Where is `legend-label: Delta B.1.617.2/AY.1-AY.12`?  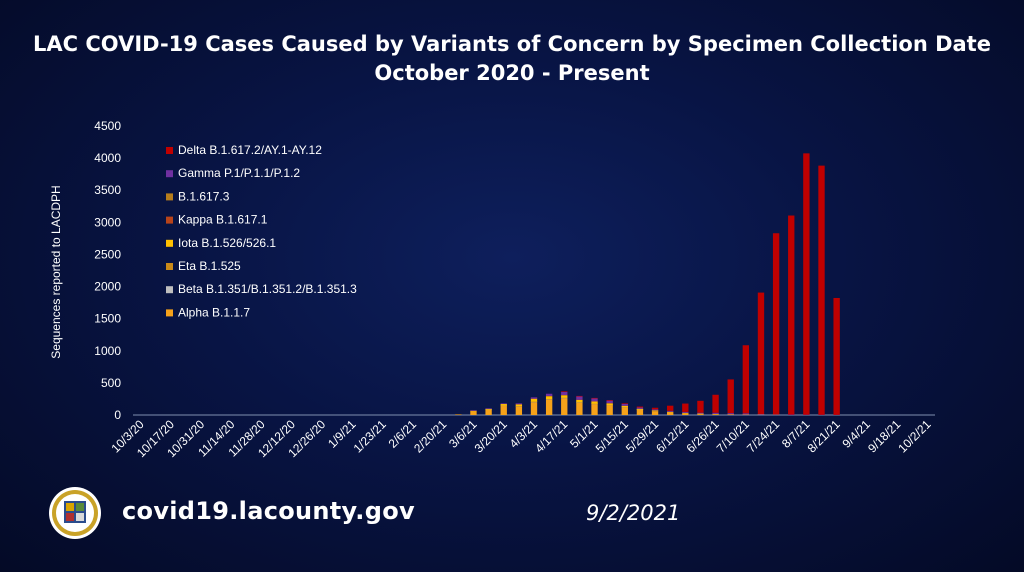
legend-label: Delta B.1.617.2/AY.1-AY.12 is located at coordinates (250, 150).